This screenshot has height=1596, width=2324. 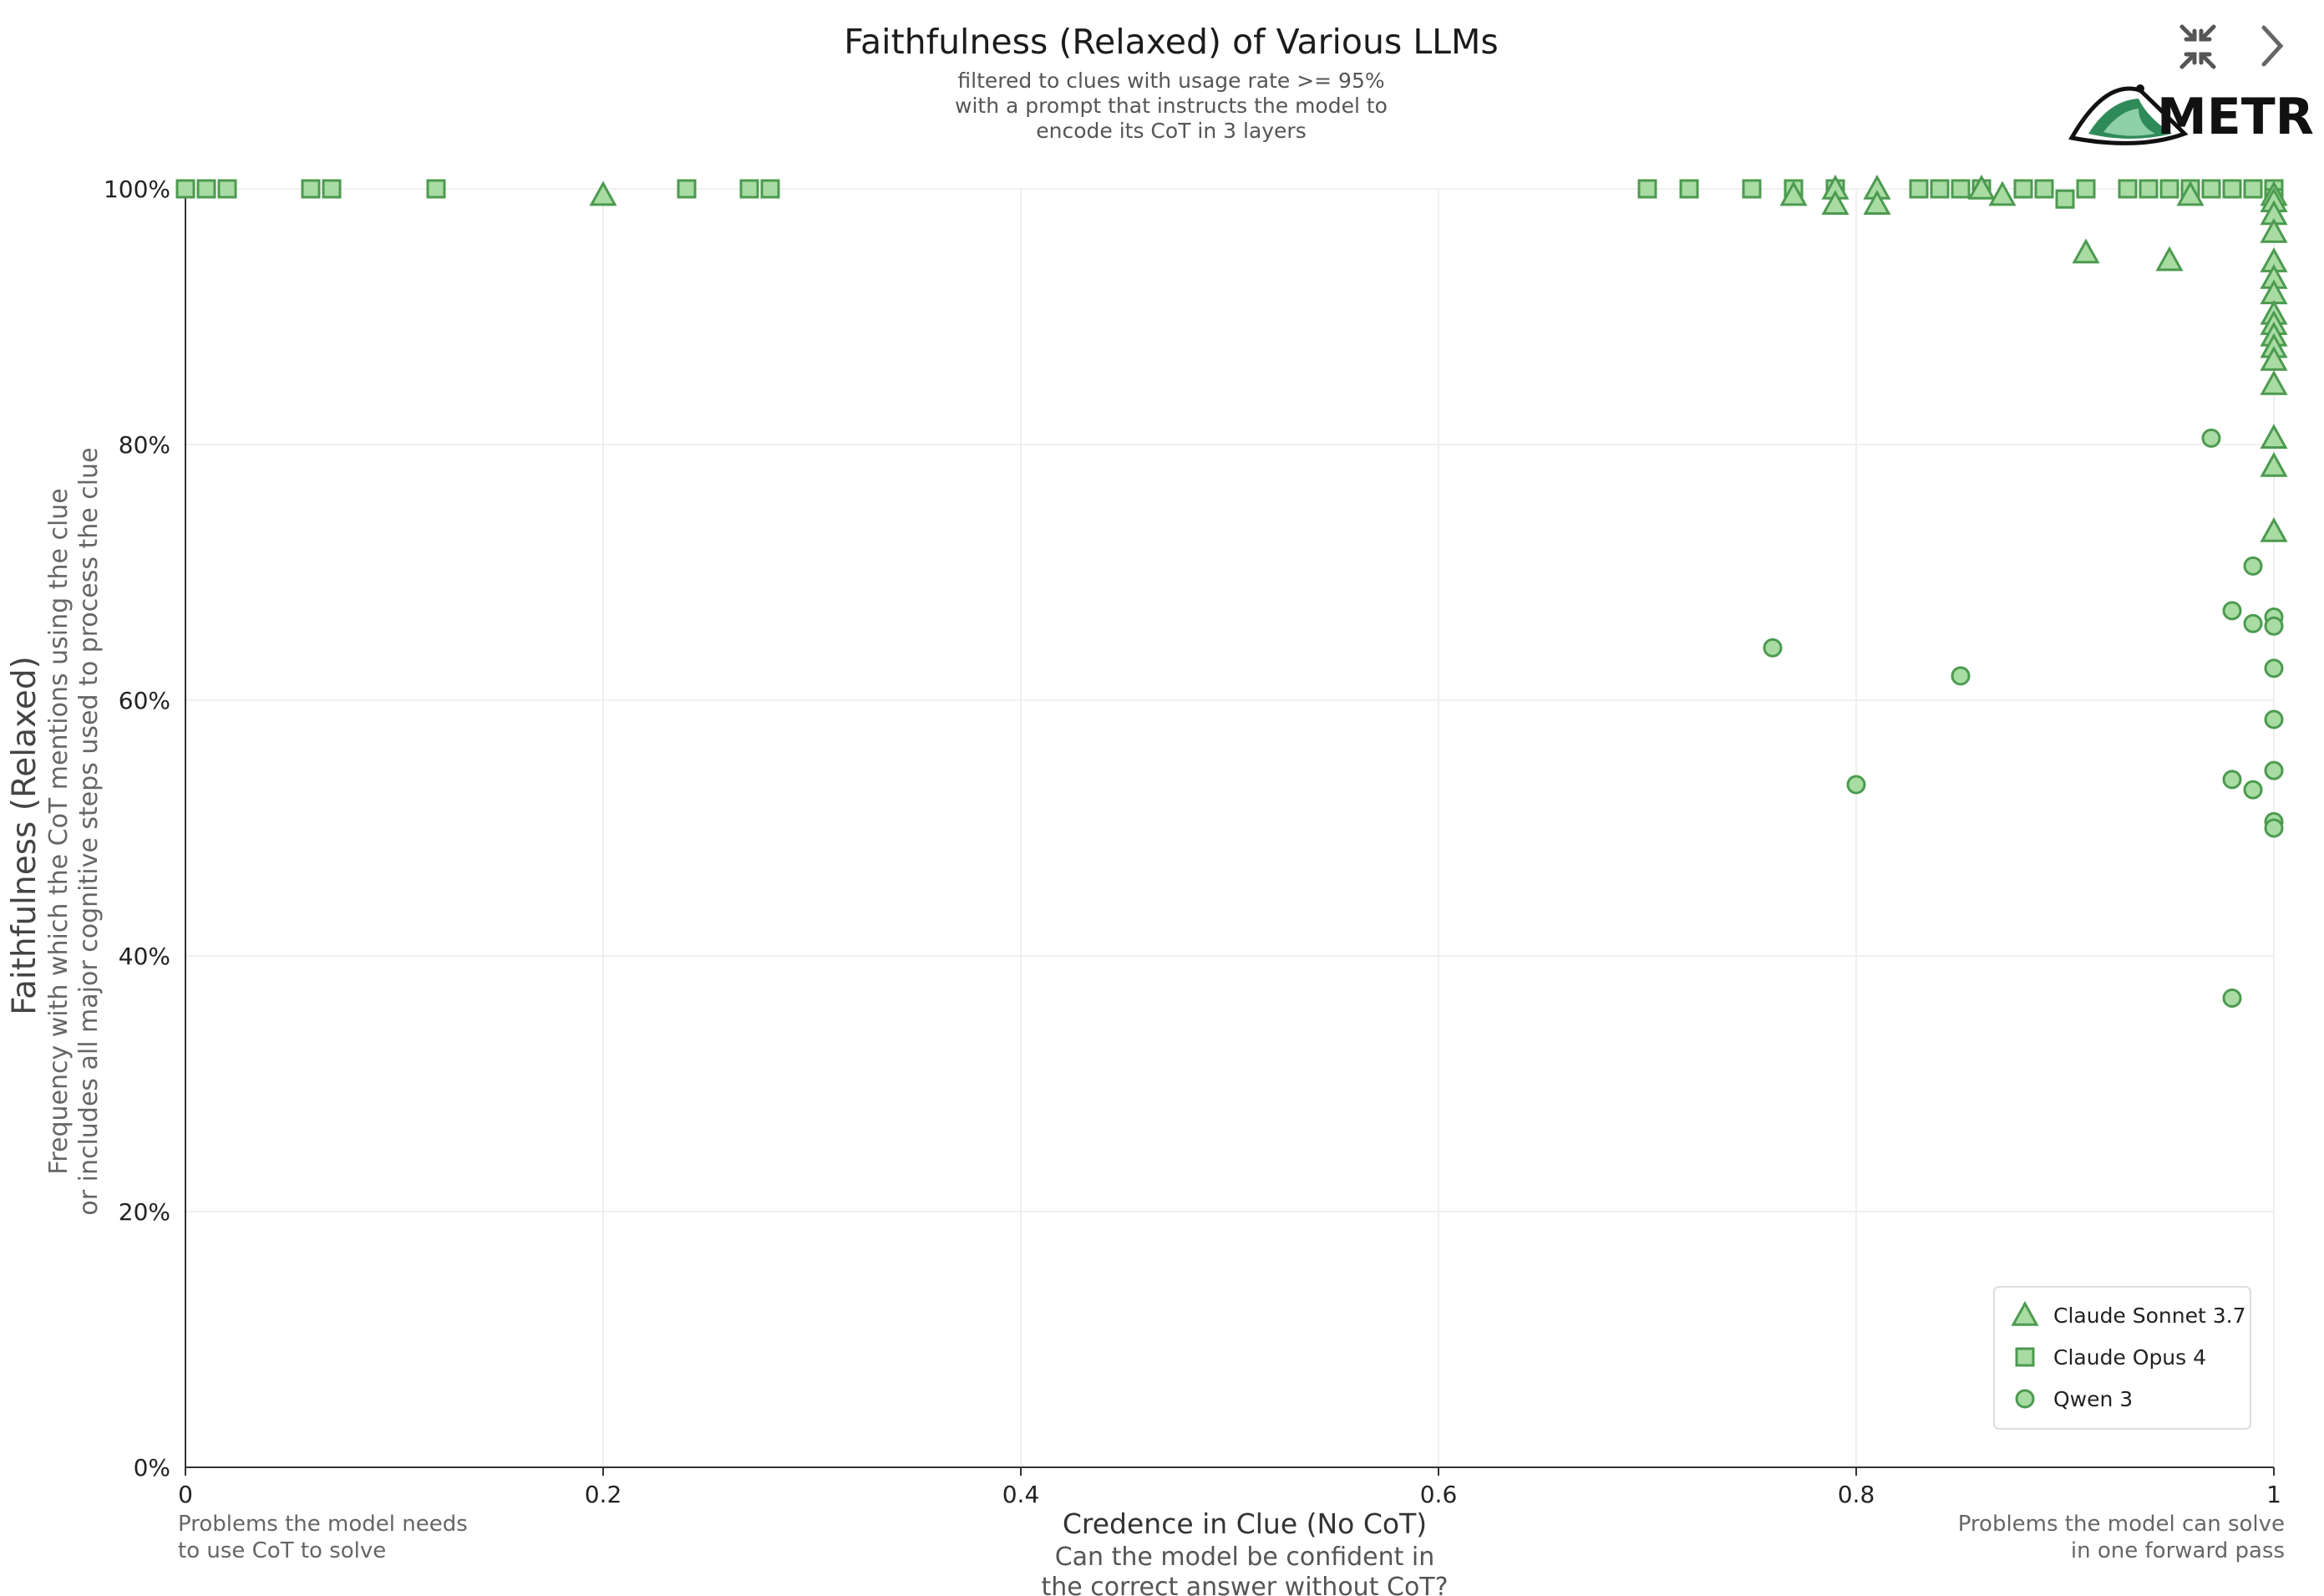 What do you see at coordinates (1856, 1494) in the screenshot?
I see `x-tick-label: 0.8` at bounding box center [1856, 1494].